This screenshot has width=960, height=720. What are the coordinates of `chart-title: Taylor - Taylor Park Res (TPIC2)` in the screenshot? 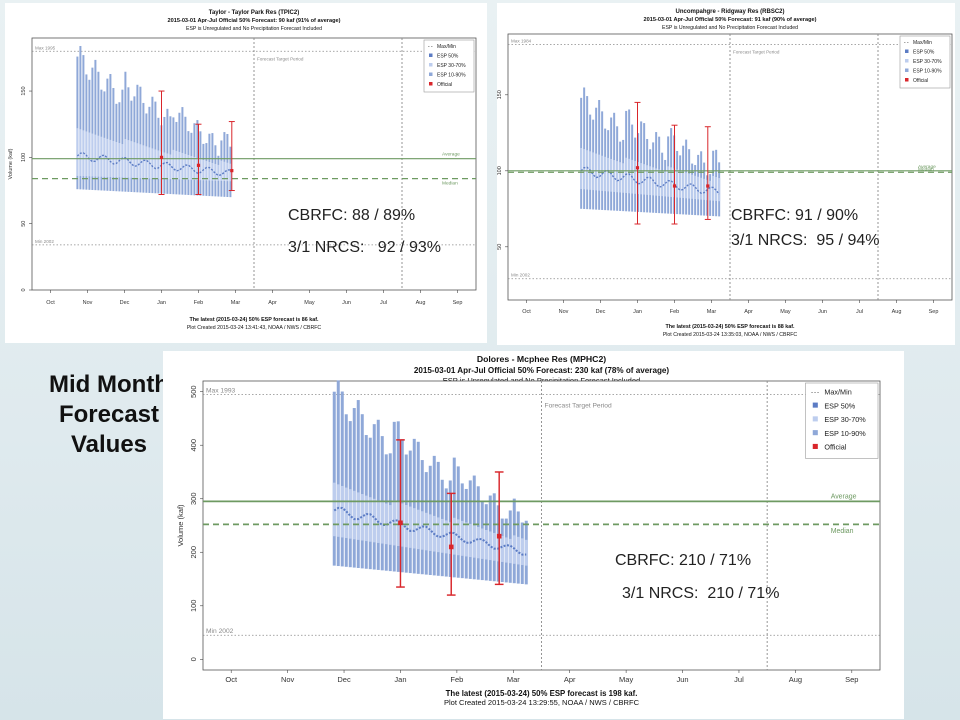 It's located at (254, 13).